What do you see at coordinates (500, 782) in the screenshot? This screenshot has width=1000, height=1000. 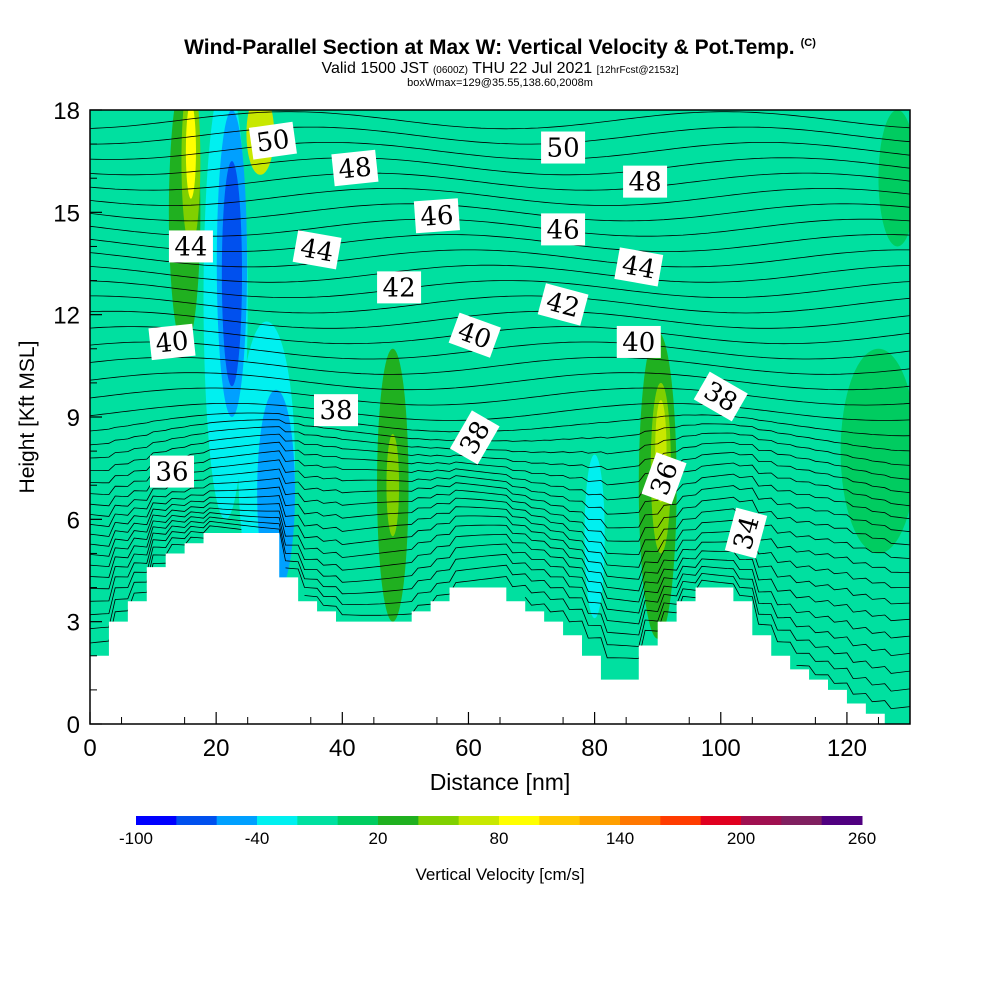 I see `x-axis-label: Distance [nm]` at bounding box center [500, 782].